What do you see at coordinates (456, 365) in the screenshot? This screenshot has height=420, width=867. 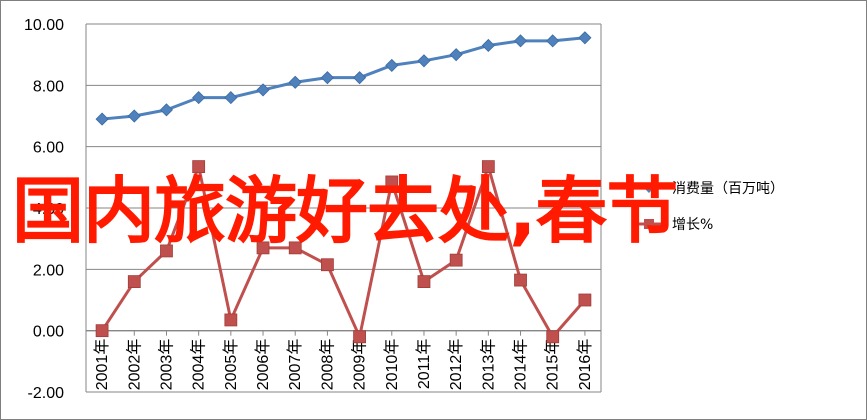 I see `x-tick-label: 2012年` at bounding box center [456, 365].